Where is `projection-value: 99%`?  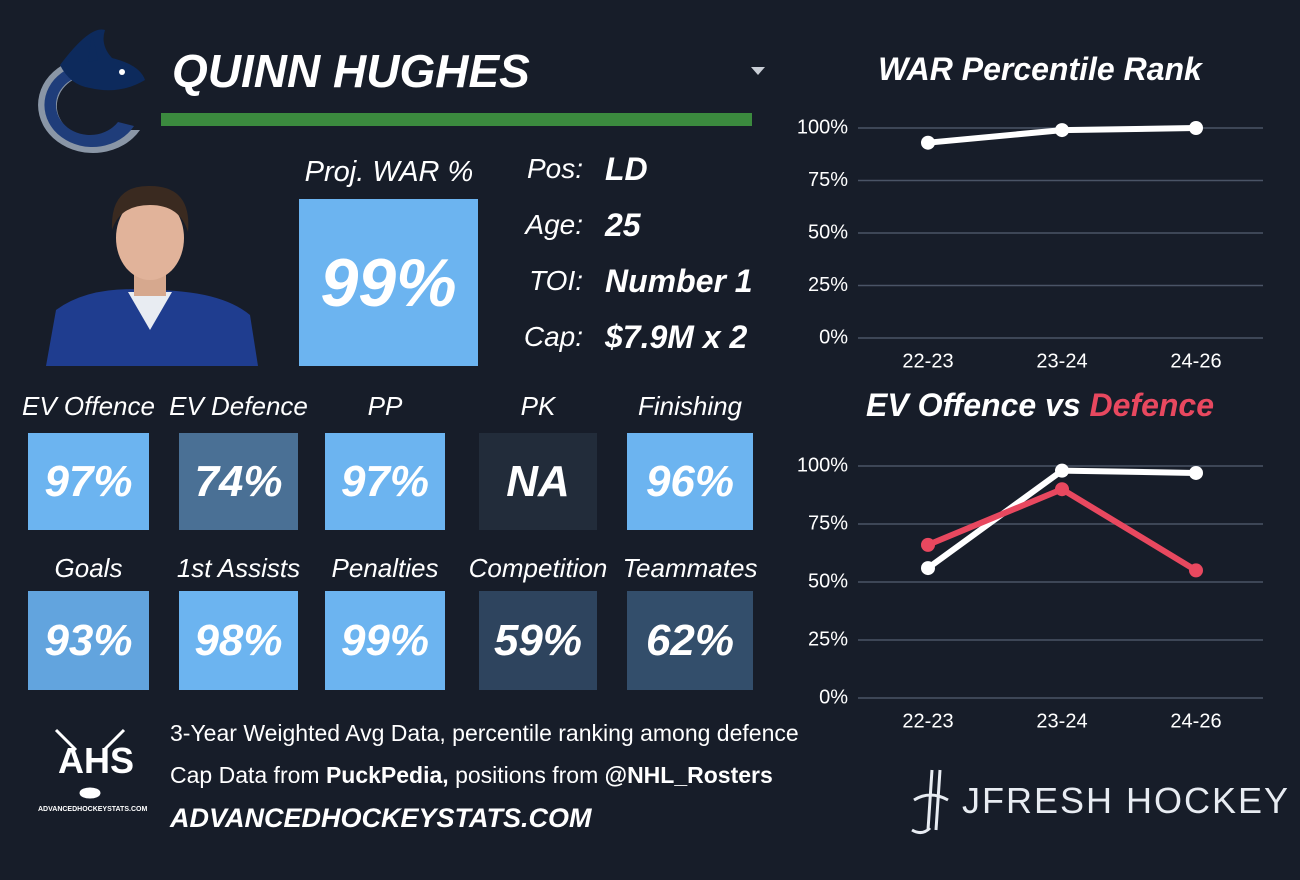
projection-value: 99% is located at coordinates (388, 282).